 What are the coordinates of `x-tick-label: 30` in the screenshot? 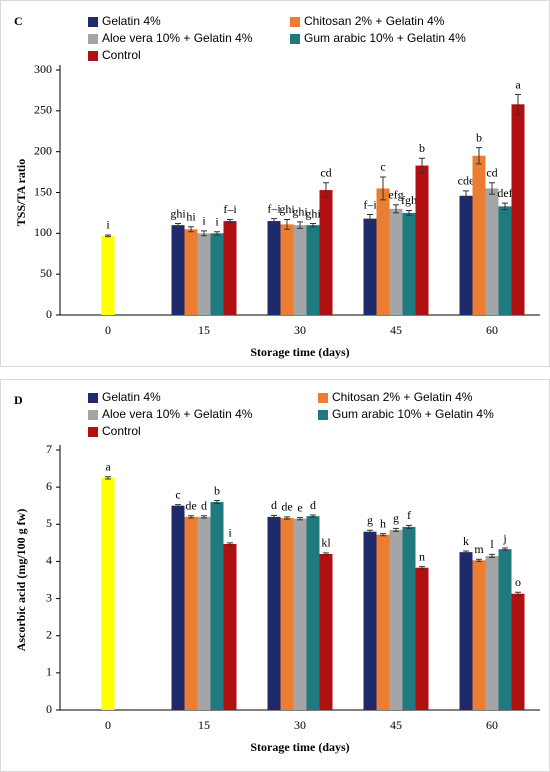 It's located at (300, 330).